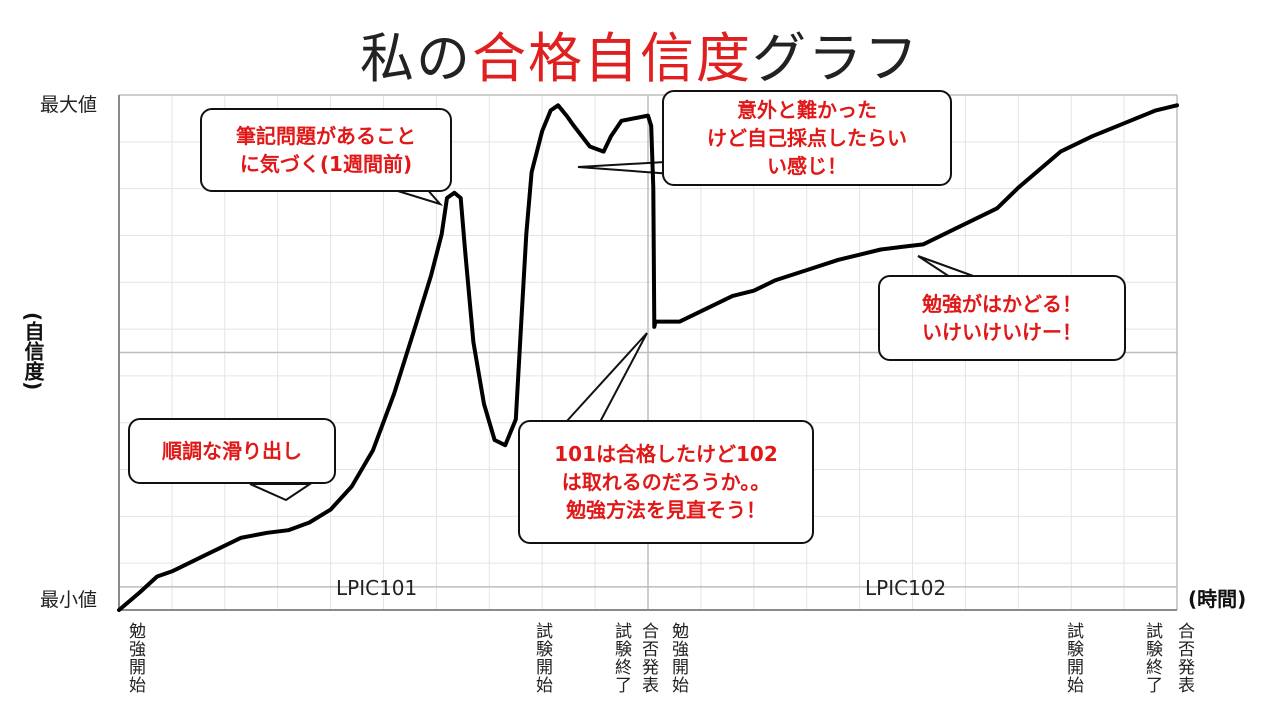 The image size is (1280, 720). Describe the element at coordinates (1217, 599) in the screenshot. I see `x-axis-title: (時間)` at that location.